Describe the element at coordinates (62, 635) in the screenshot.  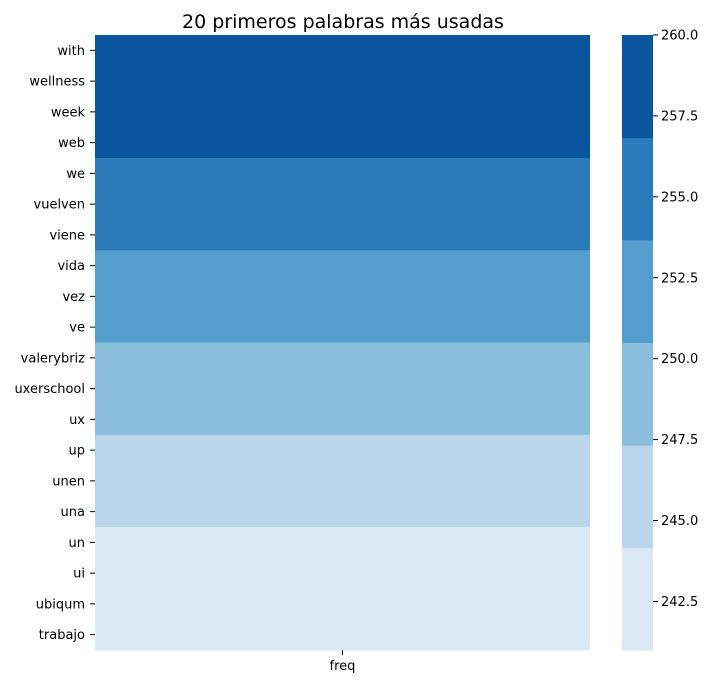
I see `y-tick-label: trabajo` at that location.